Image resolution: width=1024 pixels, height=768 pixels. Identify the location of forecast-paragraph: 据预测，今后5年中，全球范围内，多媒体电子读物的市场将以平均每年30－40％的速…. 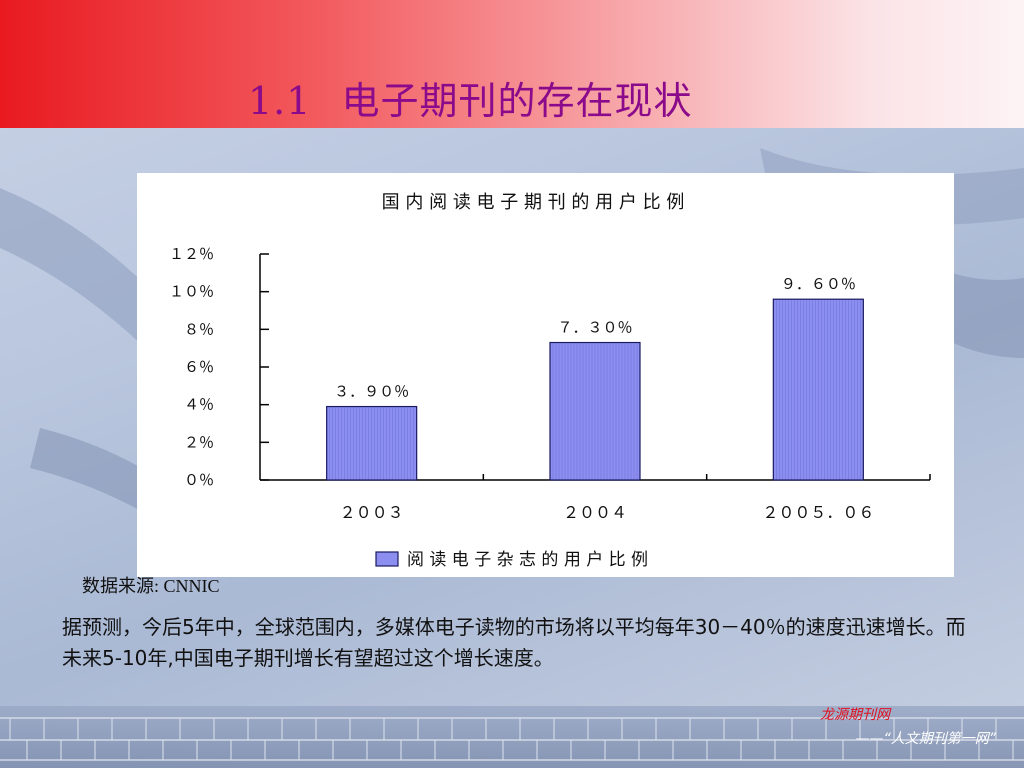
(514, 642).